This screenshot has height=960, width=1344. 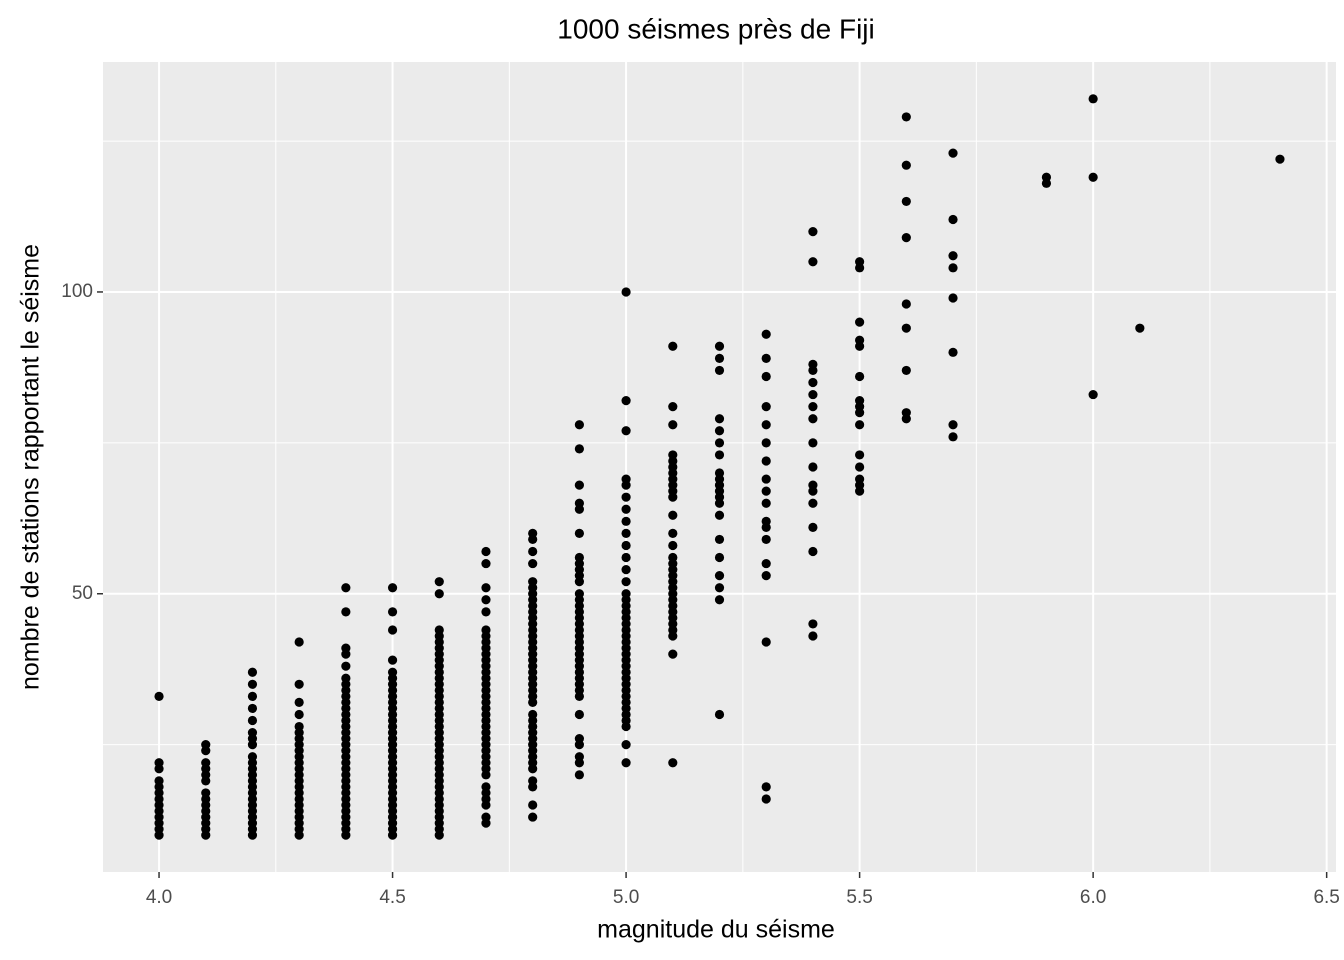 I want to click on x-tick-label: 6.5, so click(x=1326, y=897).